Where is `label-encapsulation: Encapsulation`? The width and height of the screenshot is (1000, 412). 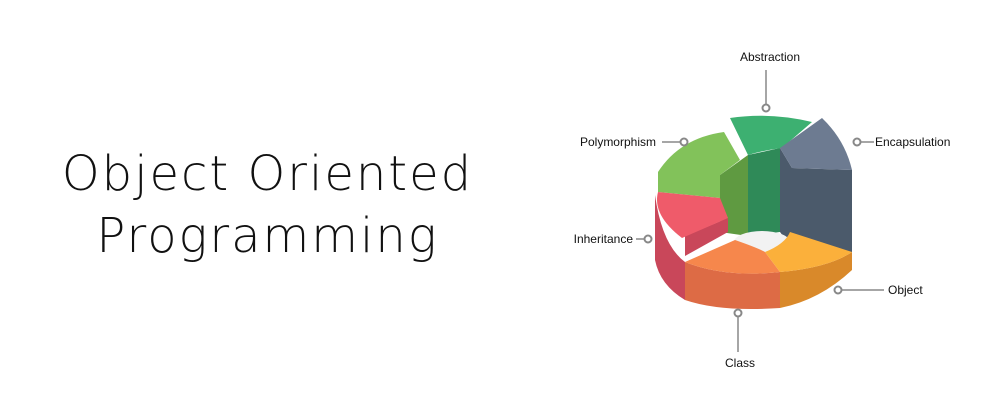 label-encapsulation: Encapsulation is located at coordinates (912, 142).